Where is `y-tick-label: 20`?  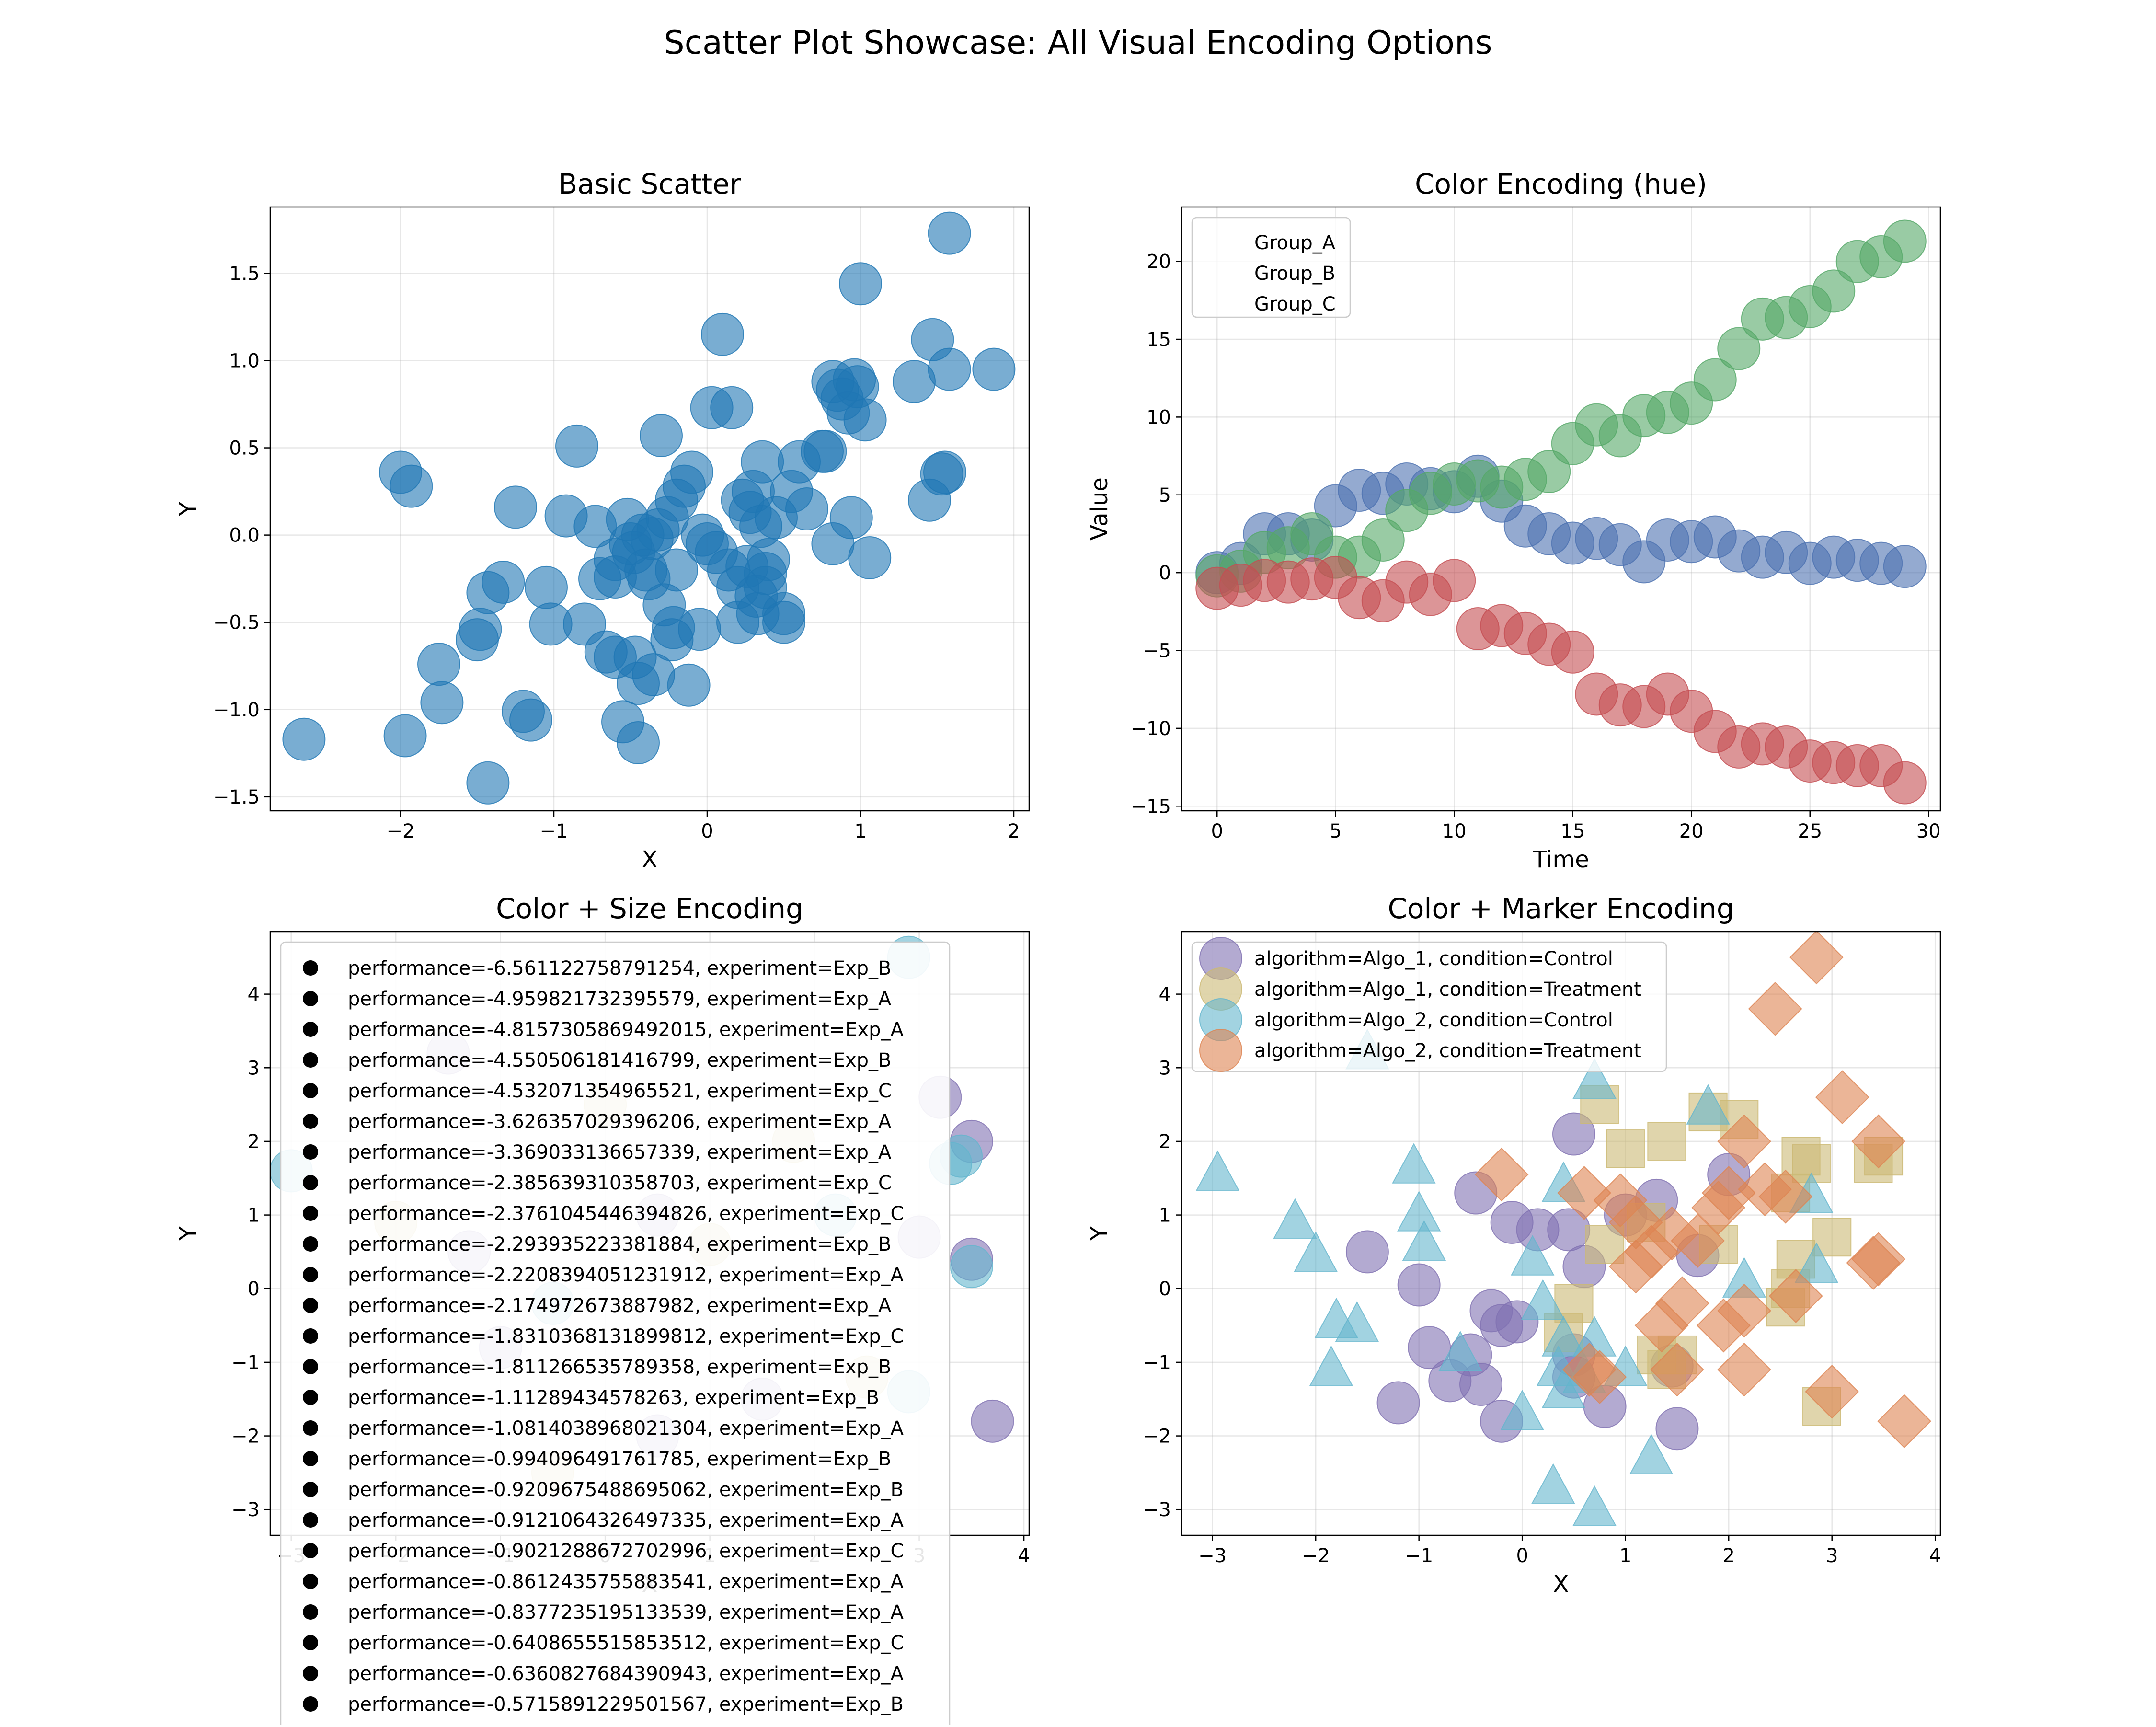 y-tick-label: 20 is located at coordinates (1159, 262).